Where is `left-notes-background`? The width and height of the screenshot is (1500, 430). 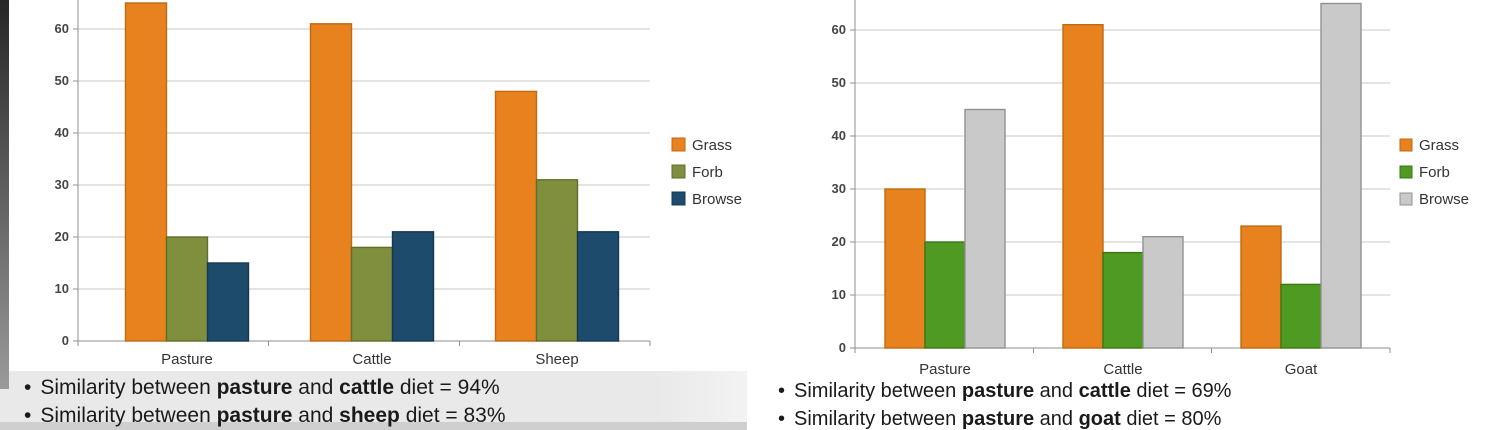 left-notes-background is located at coordinates (373, 396).